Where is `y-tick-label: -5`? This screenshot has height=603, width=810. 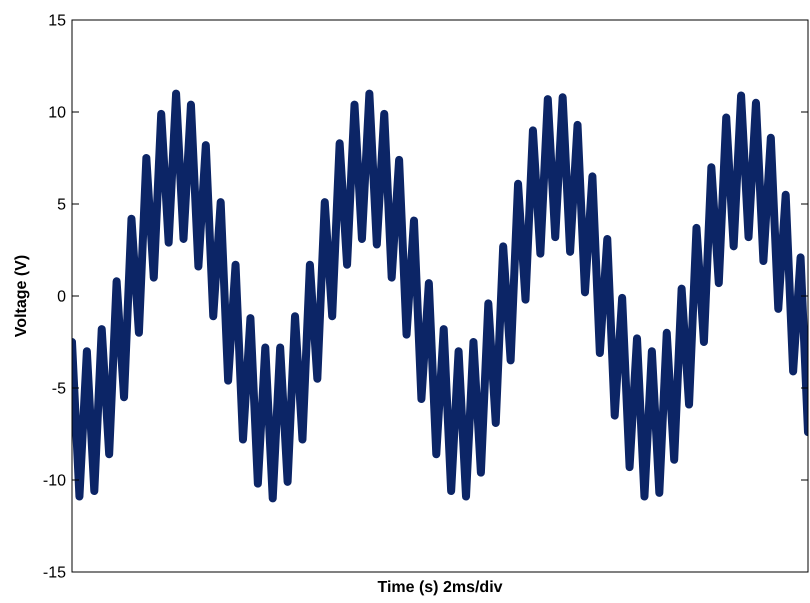 y-tick-label: -5 is located at coordinates (59, 389).